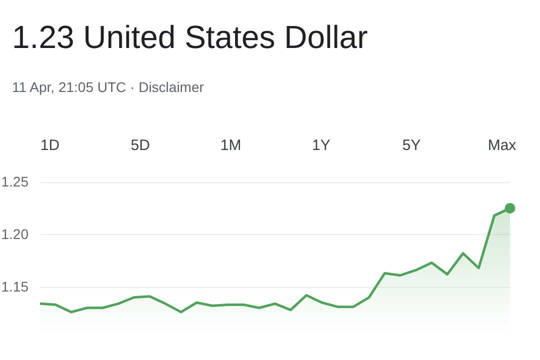  Describe the element at coordinates (502, 145) in the screenshot. I see `text: Max` at that location.